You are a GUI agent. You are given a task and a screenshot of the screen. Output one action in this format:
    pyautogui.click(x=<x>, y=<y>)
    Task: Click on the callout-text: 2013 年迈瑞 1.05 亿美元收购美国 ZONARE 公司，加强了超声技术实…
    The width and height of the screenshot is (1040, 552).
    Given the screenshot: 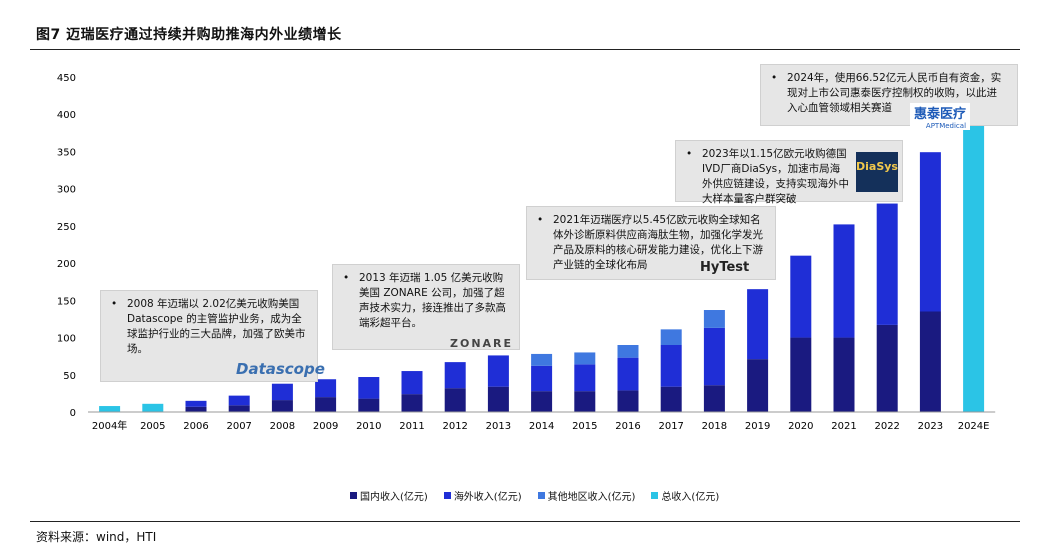 What is the action you would take?
    pyautogui.click(x=432, y=300)
    